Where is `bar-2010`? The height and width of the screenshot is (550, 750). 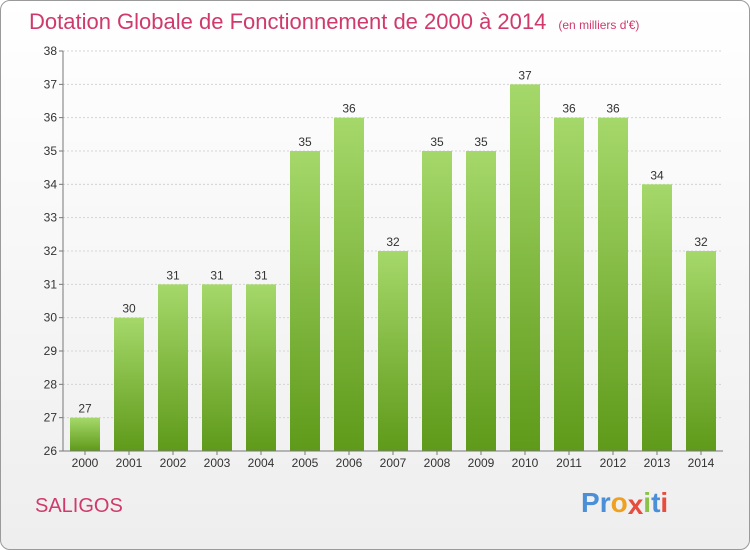 bar-2010 is located at coordinates (525, 267).